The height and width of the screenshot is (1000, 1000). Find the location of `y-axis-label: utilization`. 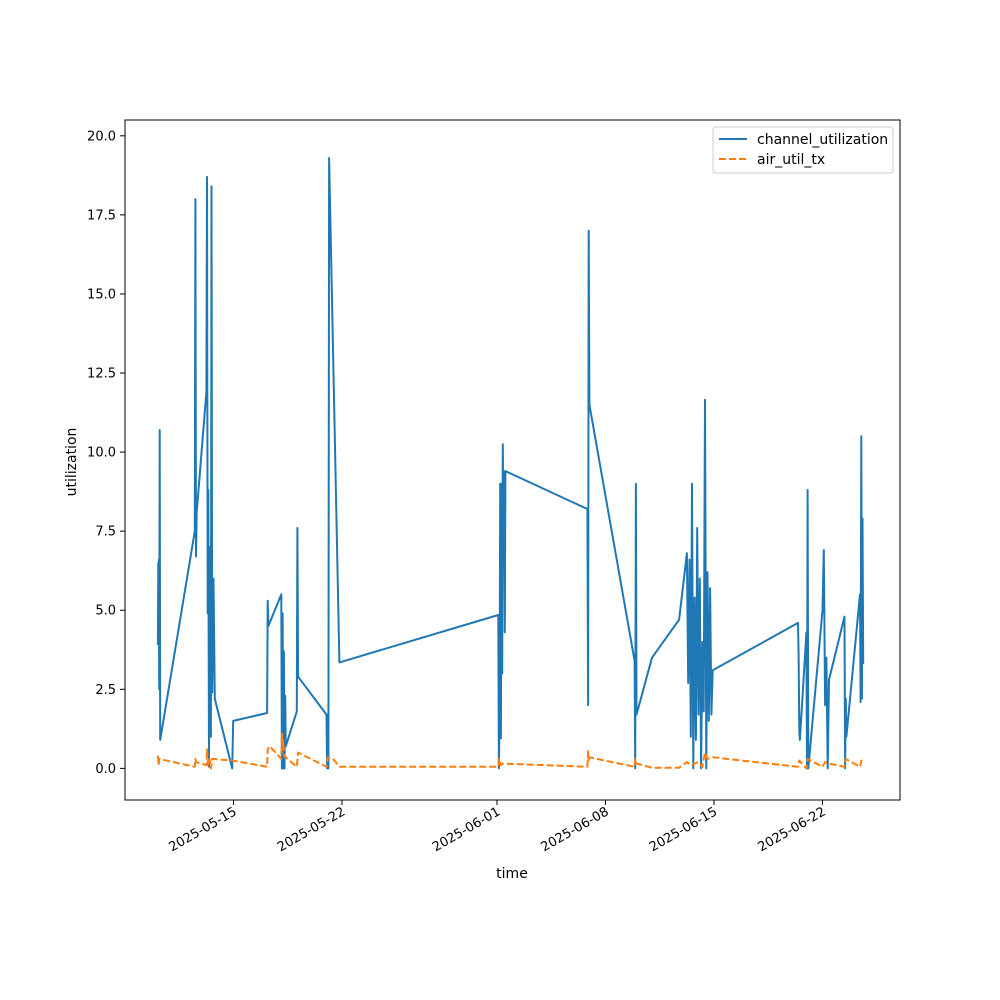

y-axis-label: utilization is located at coordinates (72, 462).